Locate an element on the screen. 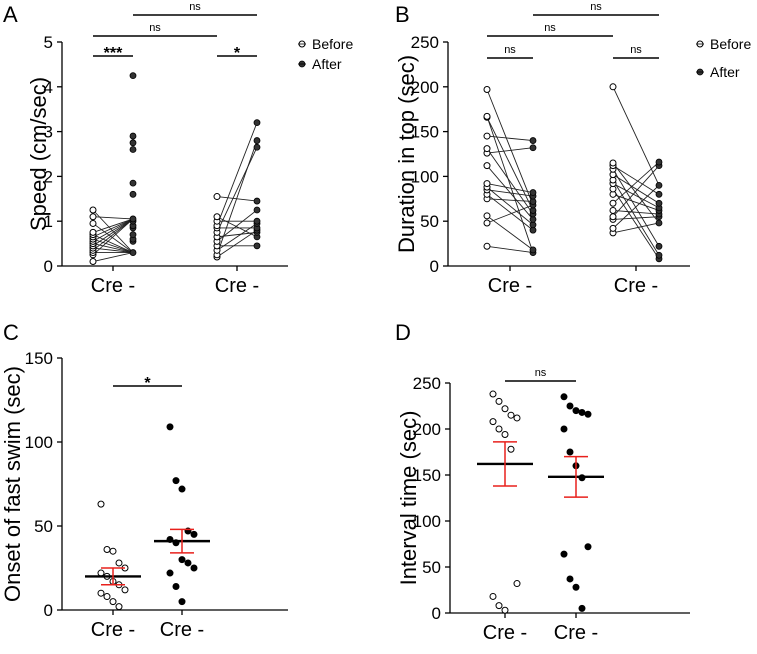  y-tick-label: 3 is located at coordinates (48, 132).